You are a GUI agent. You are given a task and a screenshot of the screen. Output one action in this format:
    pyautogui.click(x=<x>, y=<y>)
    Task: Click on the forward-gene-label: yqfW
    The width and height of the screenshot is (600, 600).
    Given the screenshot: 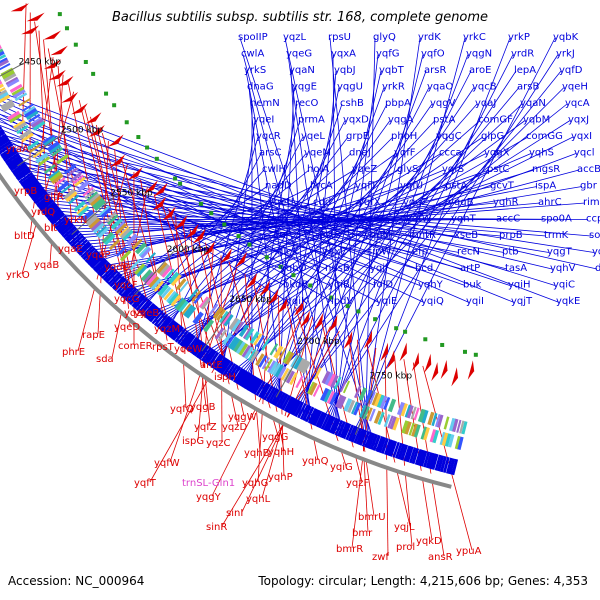 What is the action you would take?
    pyautogui.click(x=419, y=219)
    